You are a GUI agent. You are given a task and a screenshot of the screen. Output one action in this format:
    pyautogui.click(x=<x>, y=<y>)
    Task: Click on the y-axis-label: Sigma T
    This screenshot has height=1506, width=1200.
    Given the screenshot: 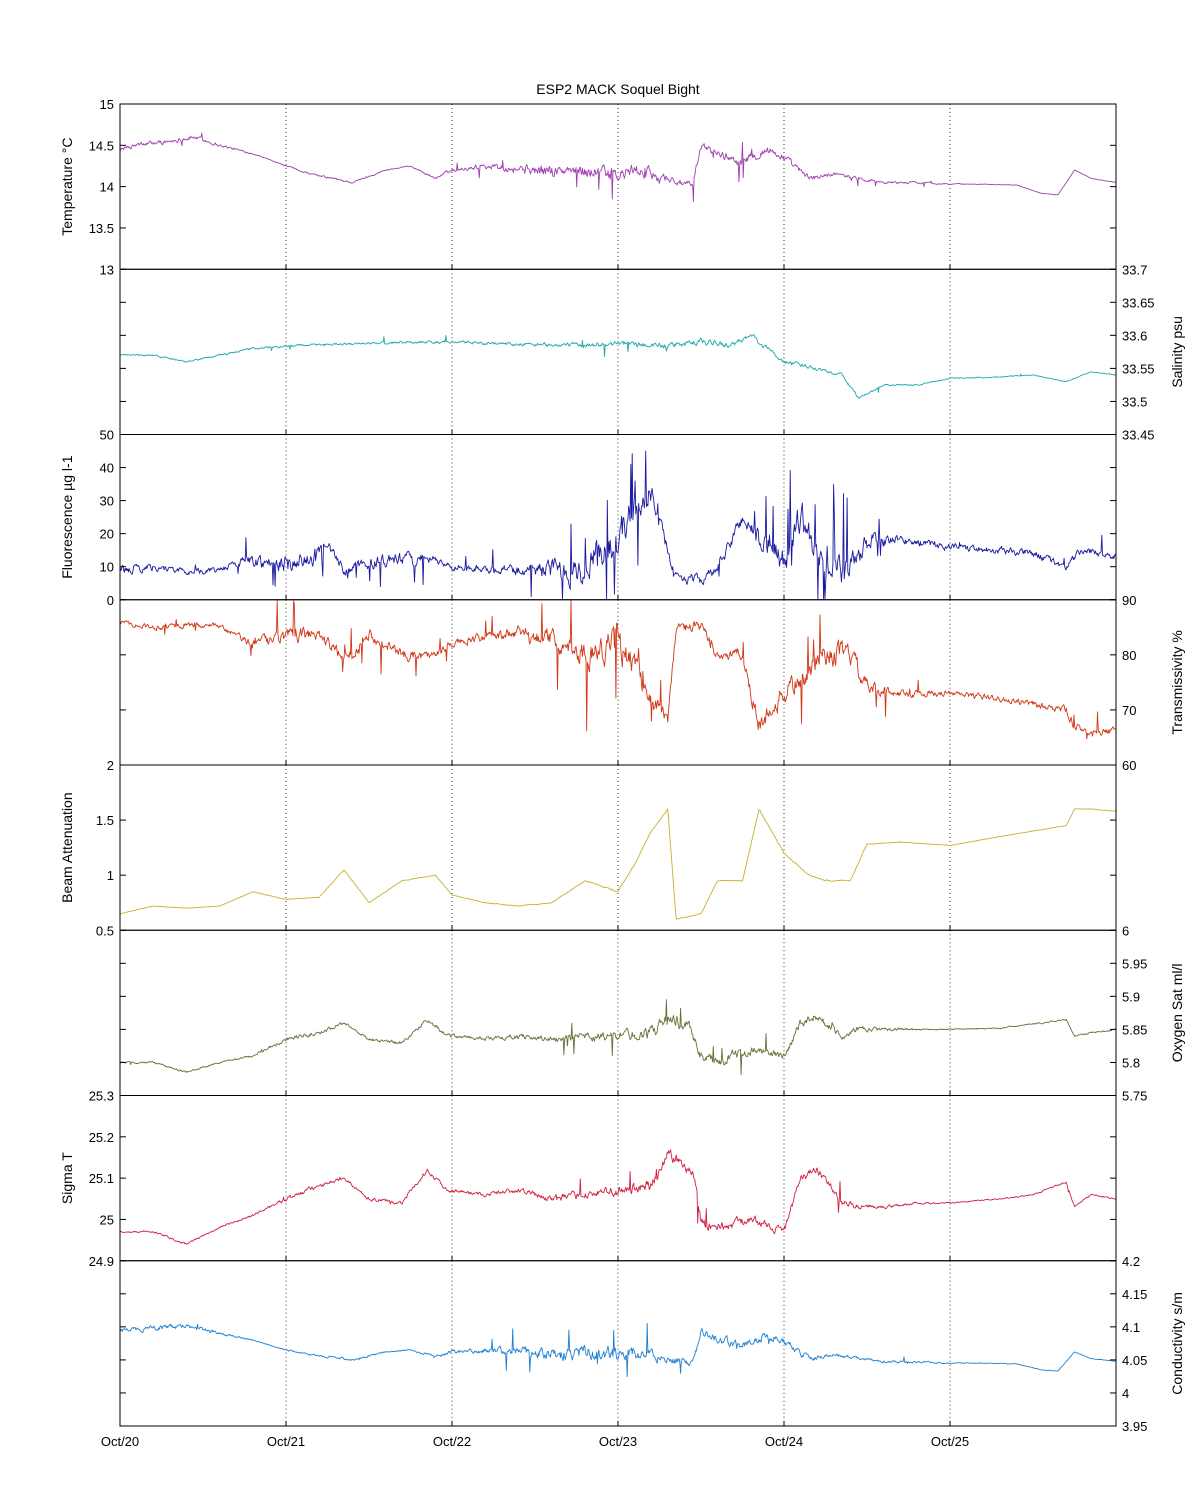 What is the action you would take?
    pyautogui.click(x=67, y=1178)
    